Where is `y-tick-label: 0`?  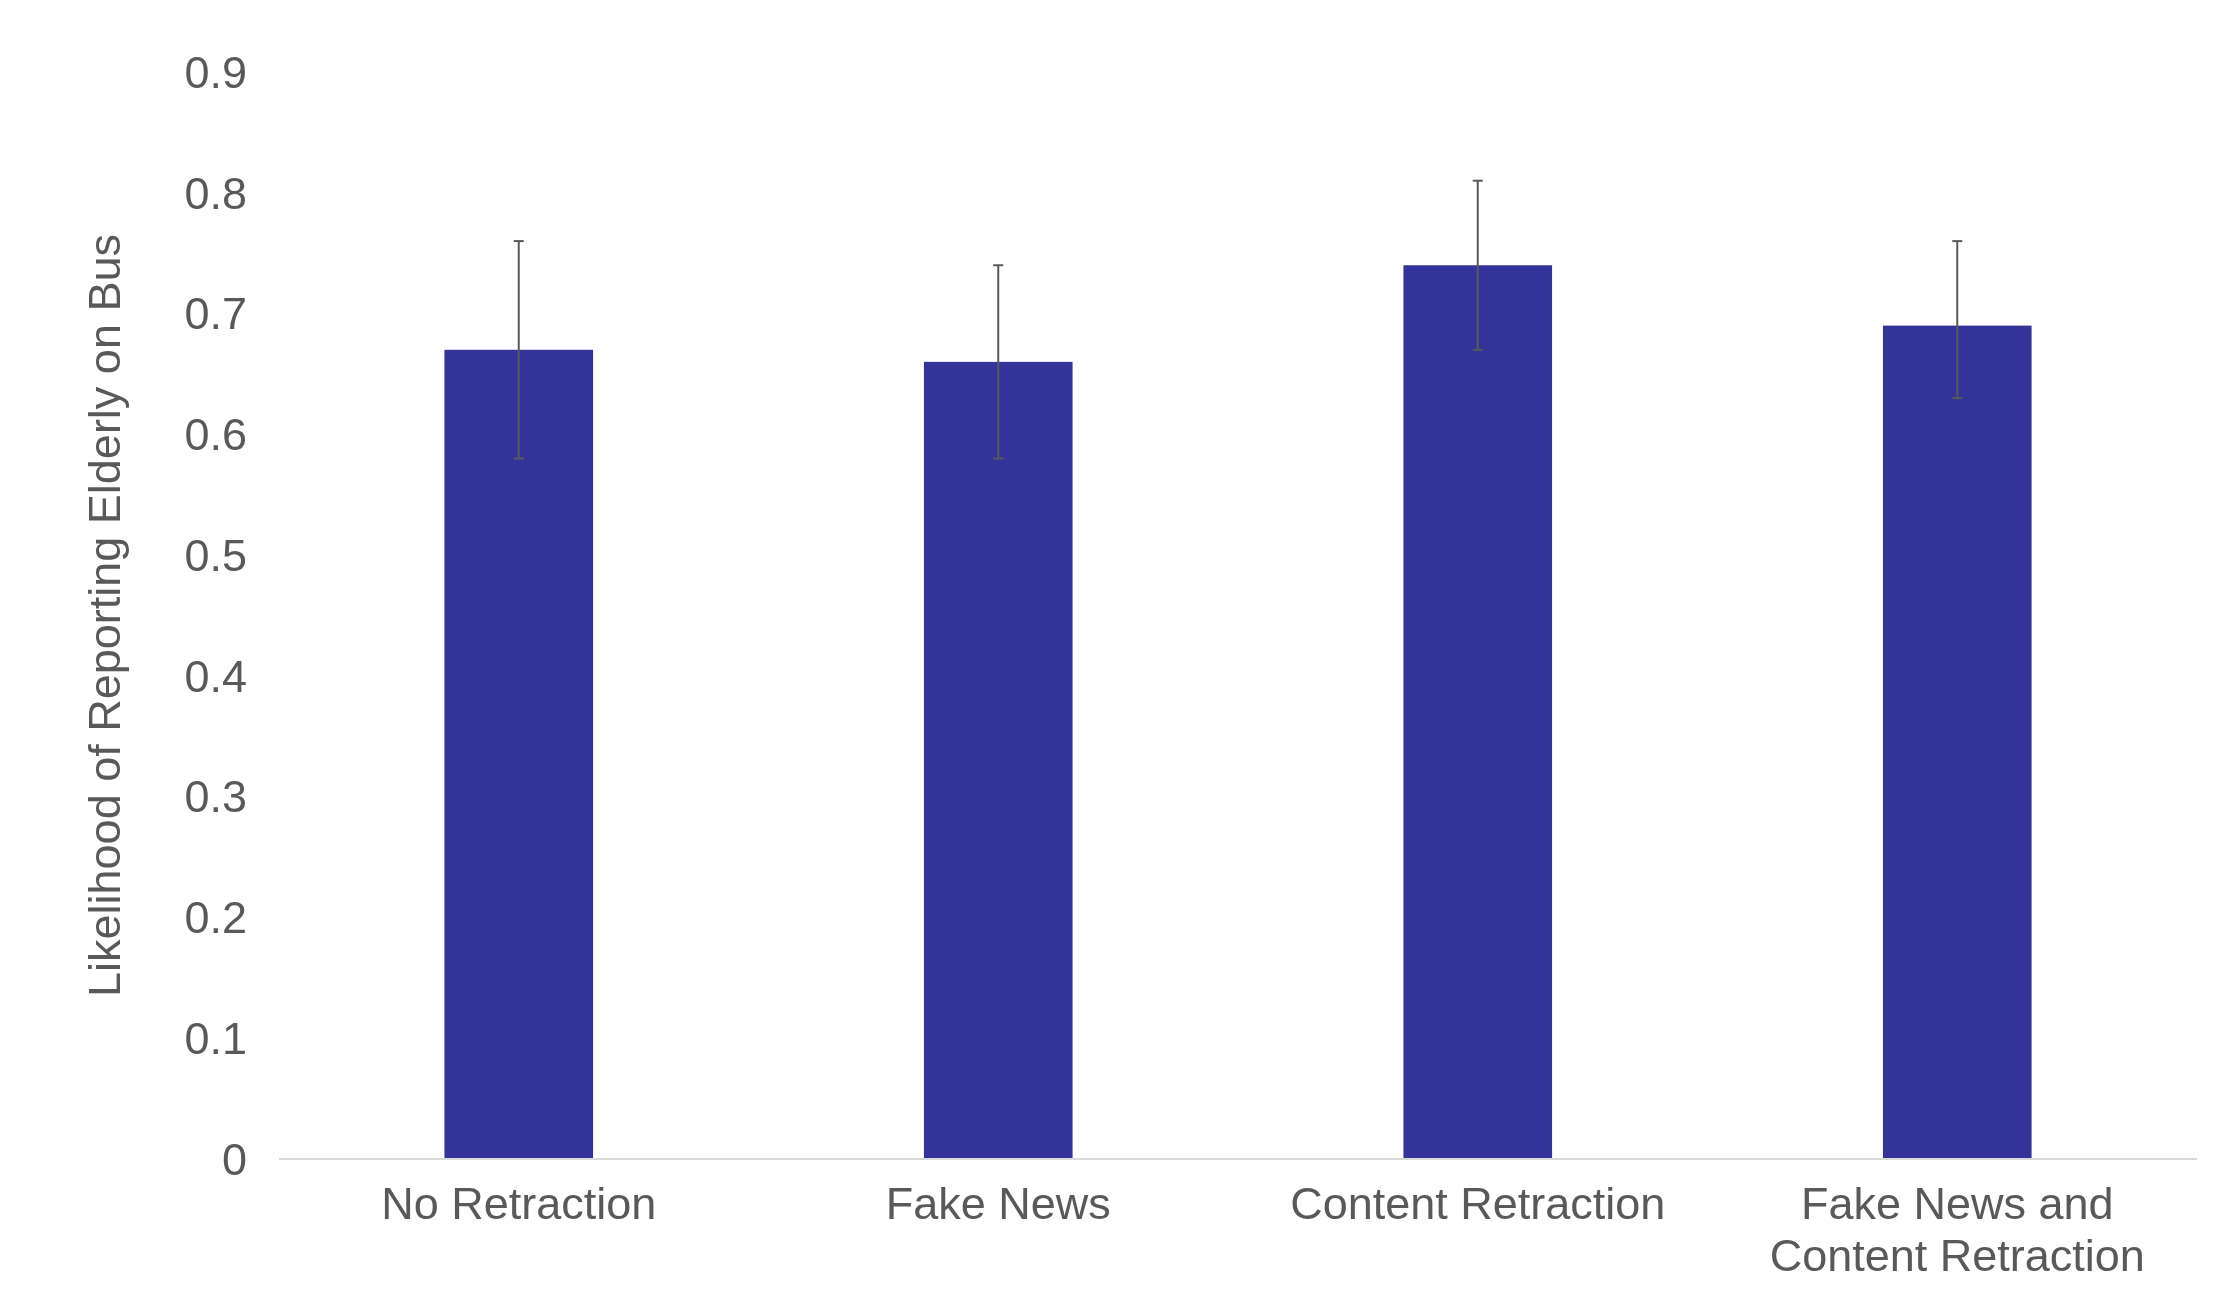
y-tick-label: 0 is located at coordinates (234, 1159).